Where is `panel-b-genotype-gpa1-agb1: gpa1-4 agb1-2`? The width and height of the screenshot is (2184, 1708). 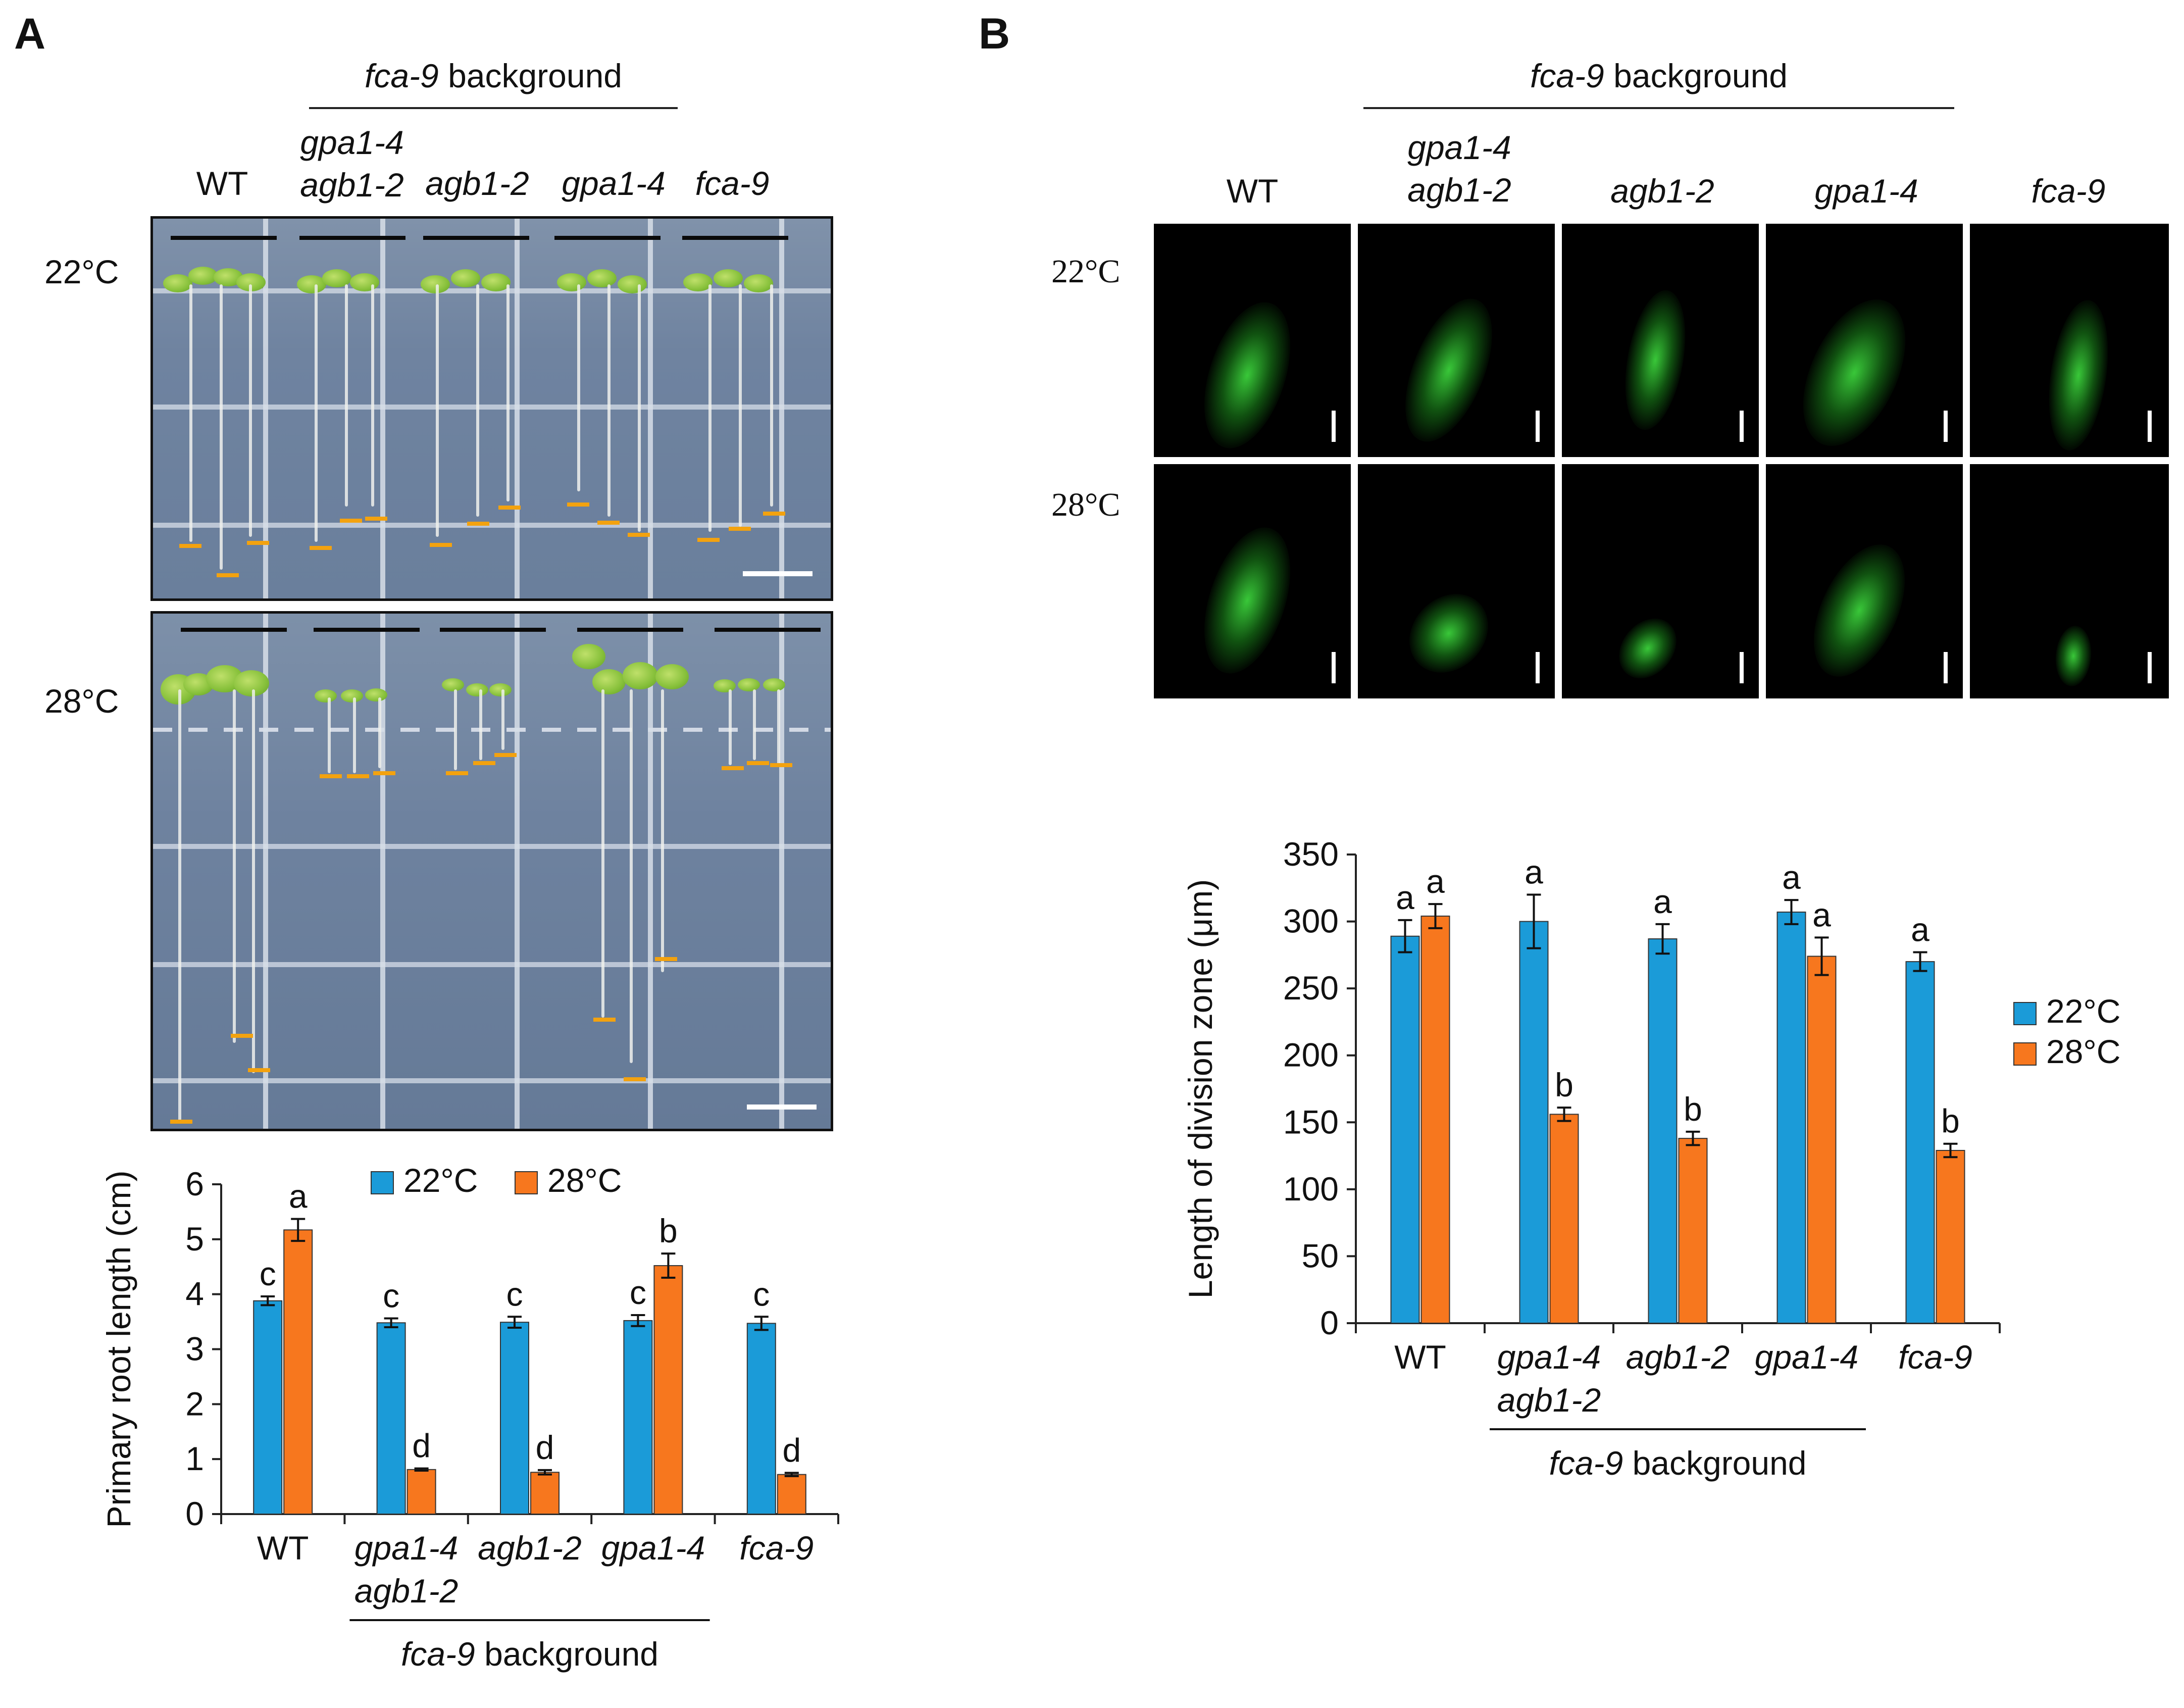 panel-b-genotype-gpa1-agb1: gpa1-4 agb1-2 is located at coordinates (1459, 169).